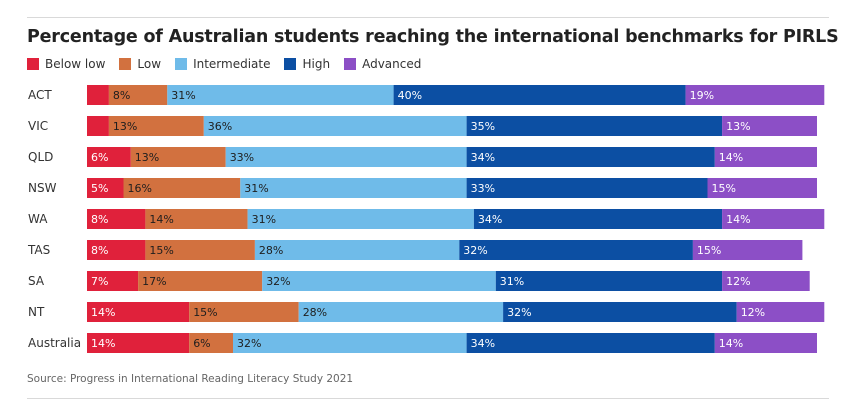  Describe the element at coordinates (316, 64) in the screenshot. I see `legend-label: High` at that location.